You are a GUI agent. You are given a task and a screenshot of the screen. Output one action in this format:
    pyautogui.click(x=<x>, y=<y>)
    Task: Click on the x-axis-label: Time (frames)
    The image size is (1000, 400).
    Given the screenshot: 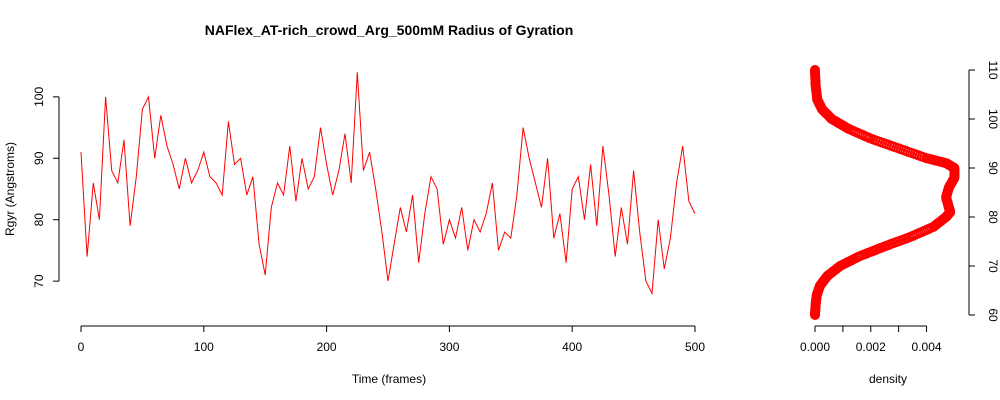 What is the action you would take?
    pyautogui.click(x=389, y=379)
    